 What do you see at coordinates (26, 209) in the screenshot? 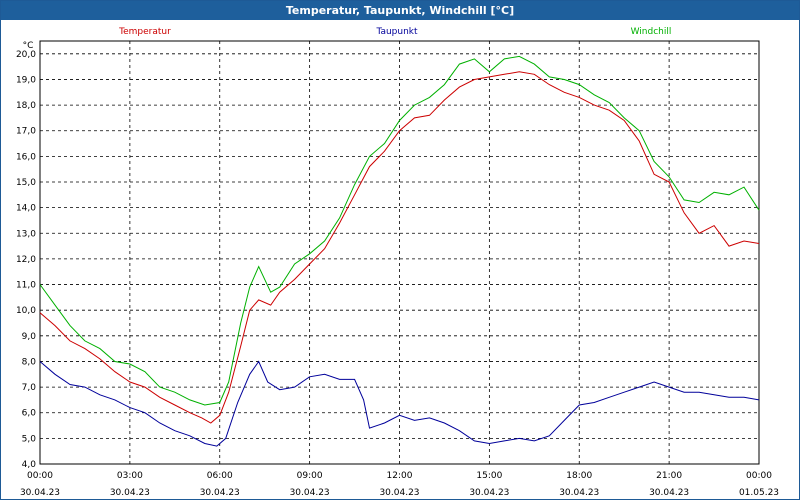
I see `y-tick-label: 14,0` at bounding box center [26, 209].